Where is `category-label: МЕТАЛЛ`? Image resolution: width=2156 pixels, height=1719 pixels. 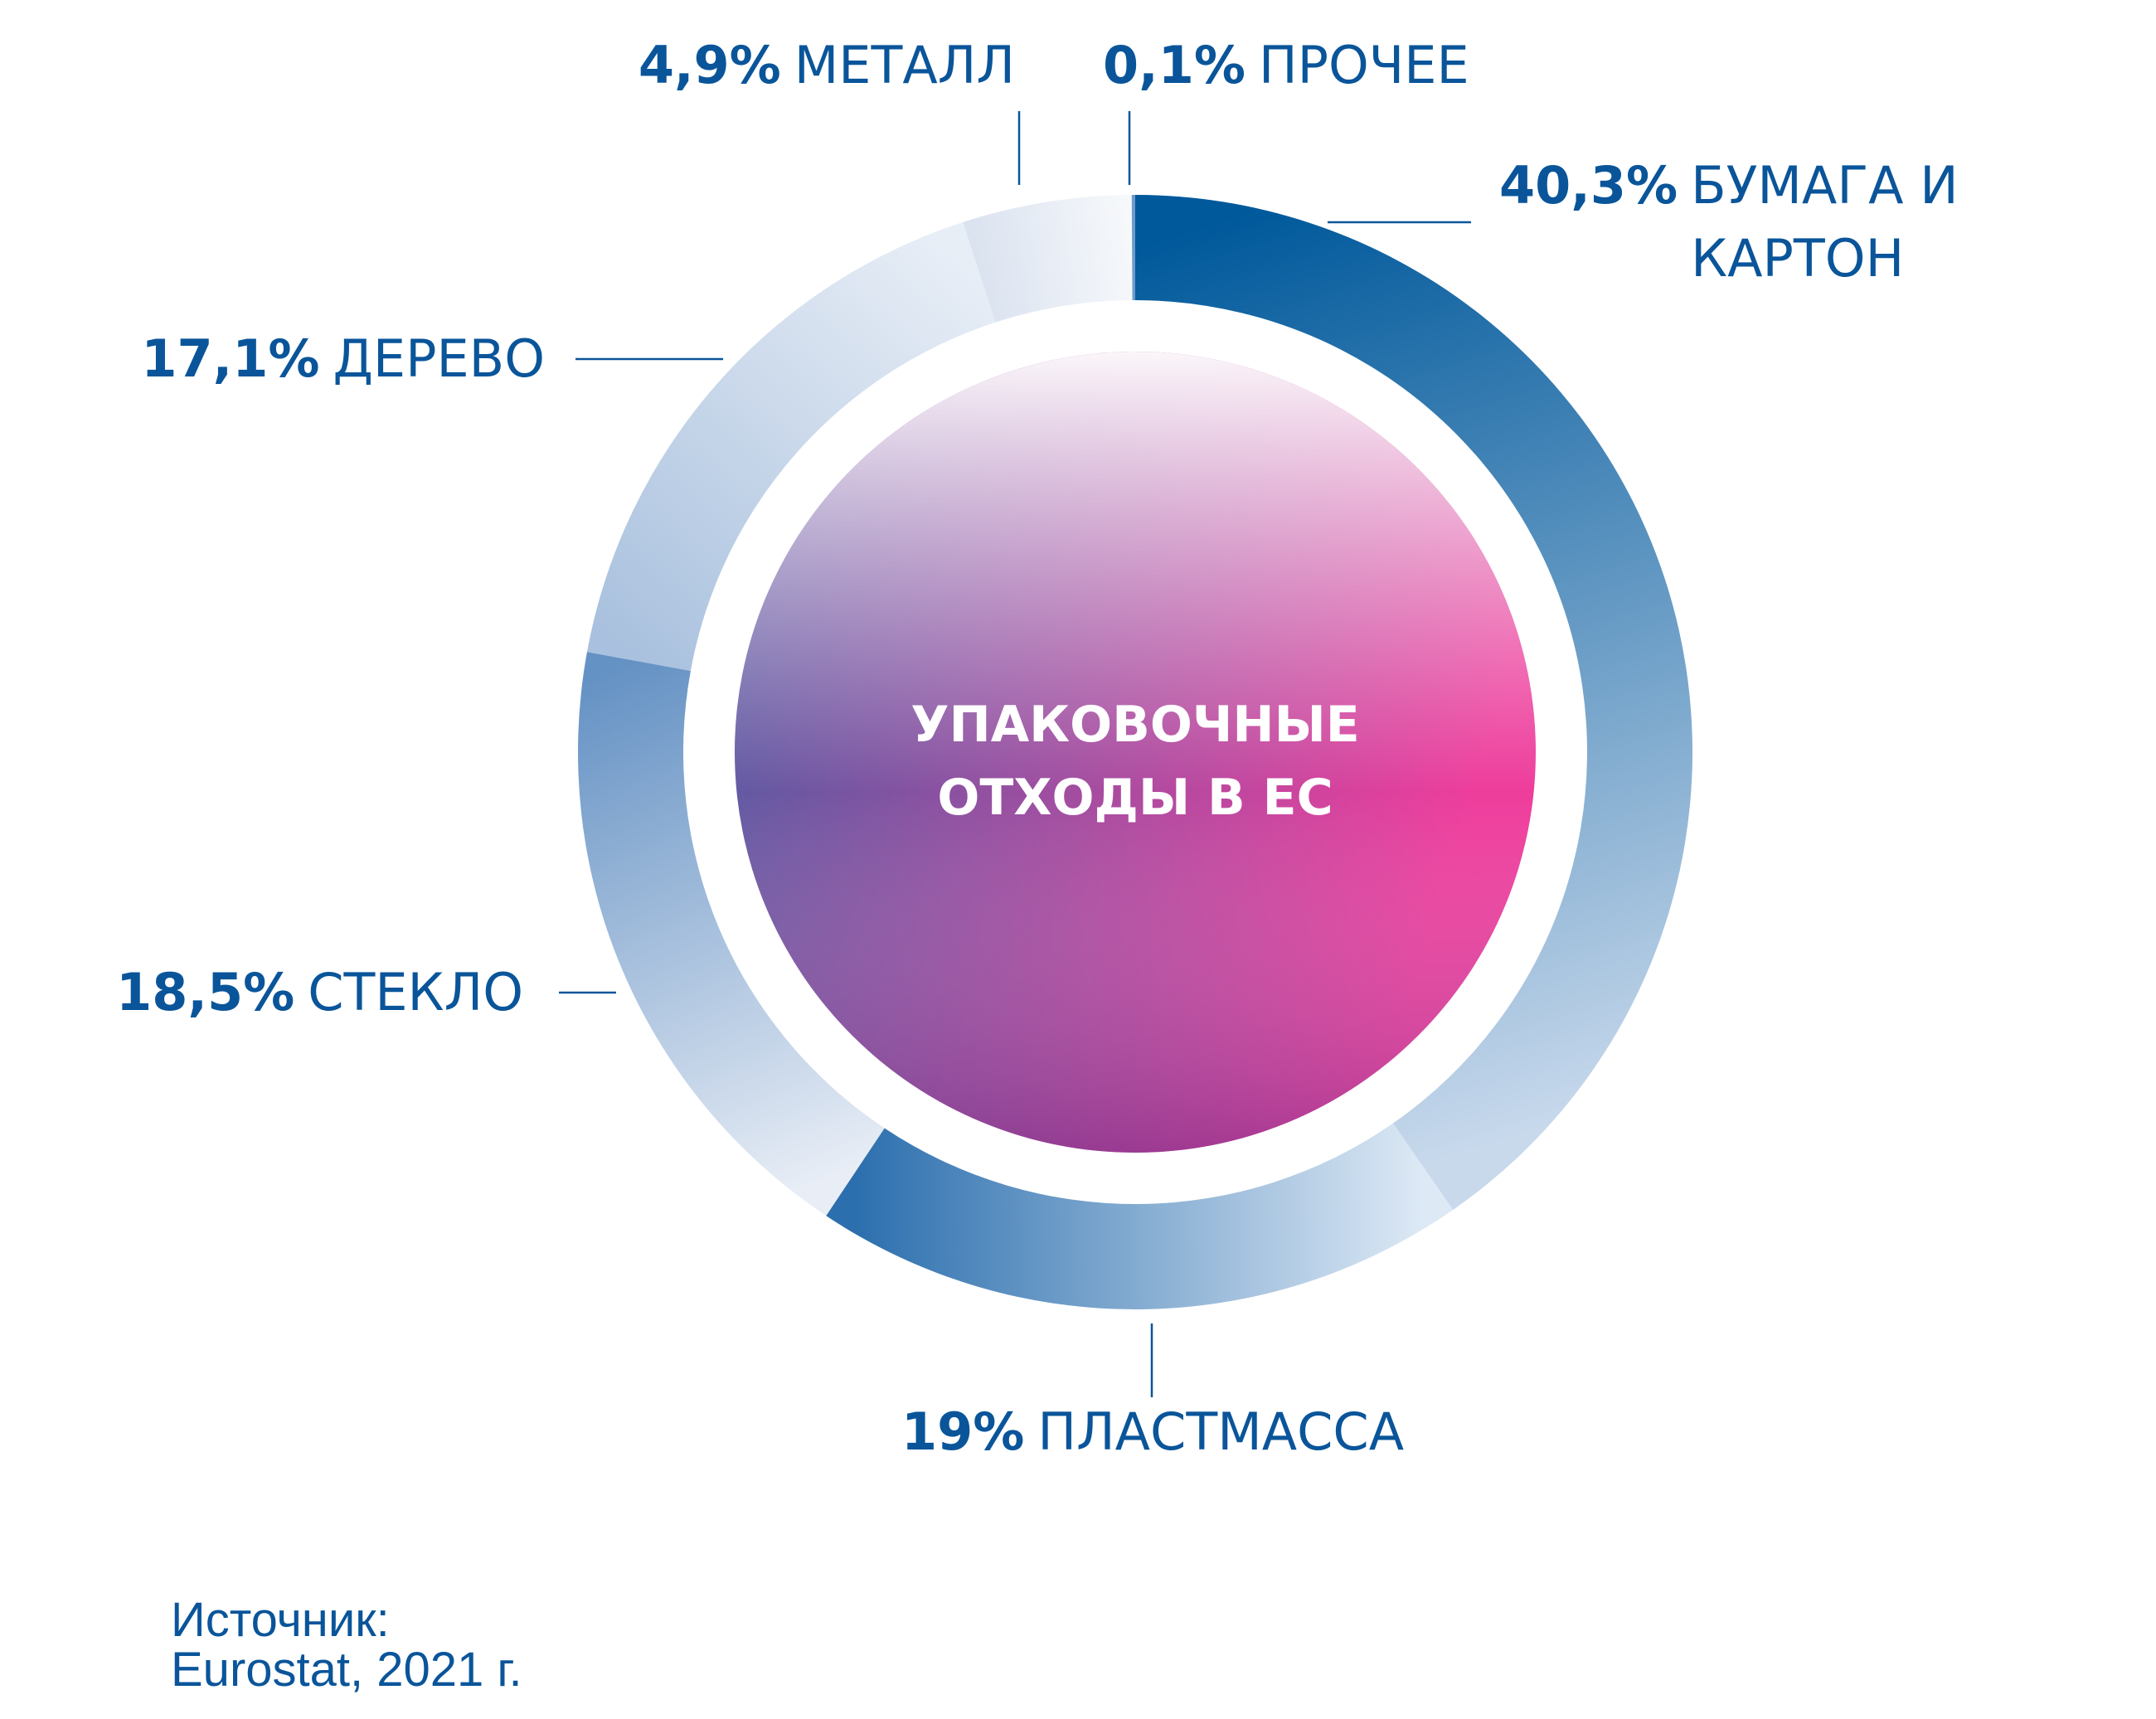 category-label: МЕТАЛЛ is located at coordinates (904, 65).